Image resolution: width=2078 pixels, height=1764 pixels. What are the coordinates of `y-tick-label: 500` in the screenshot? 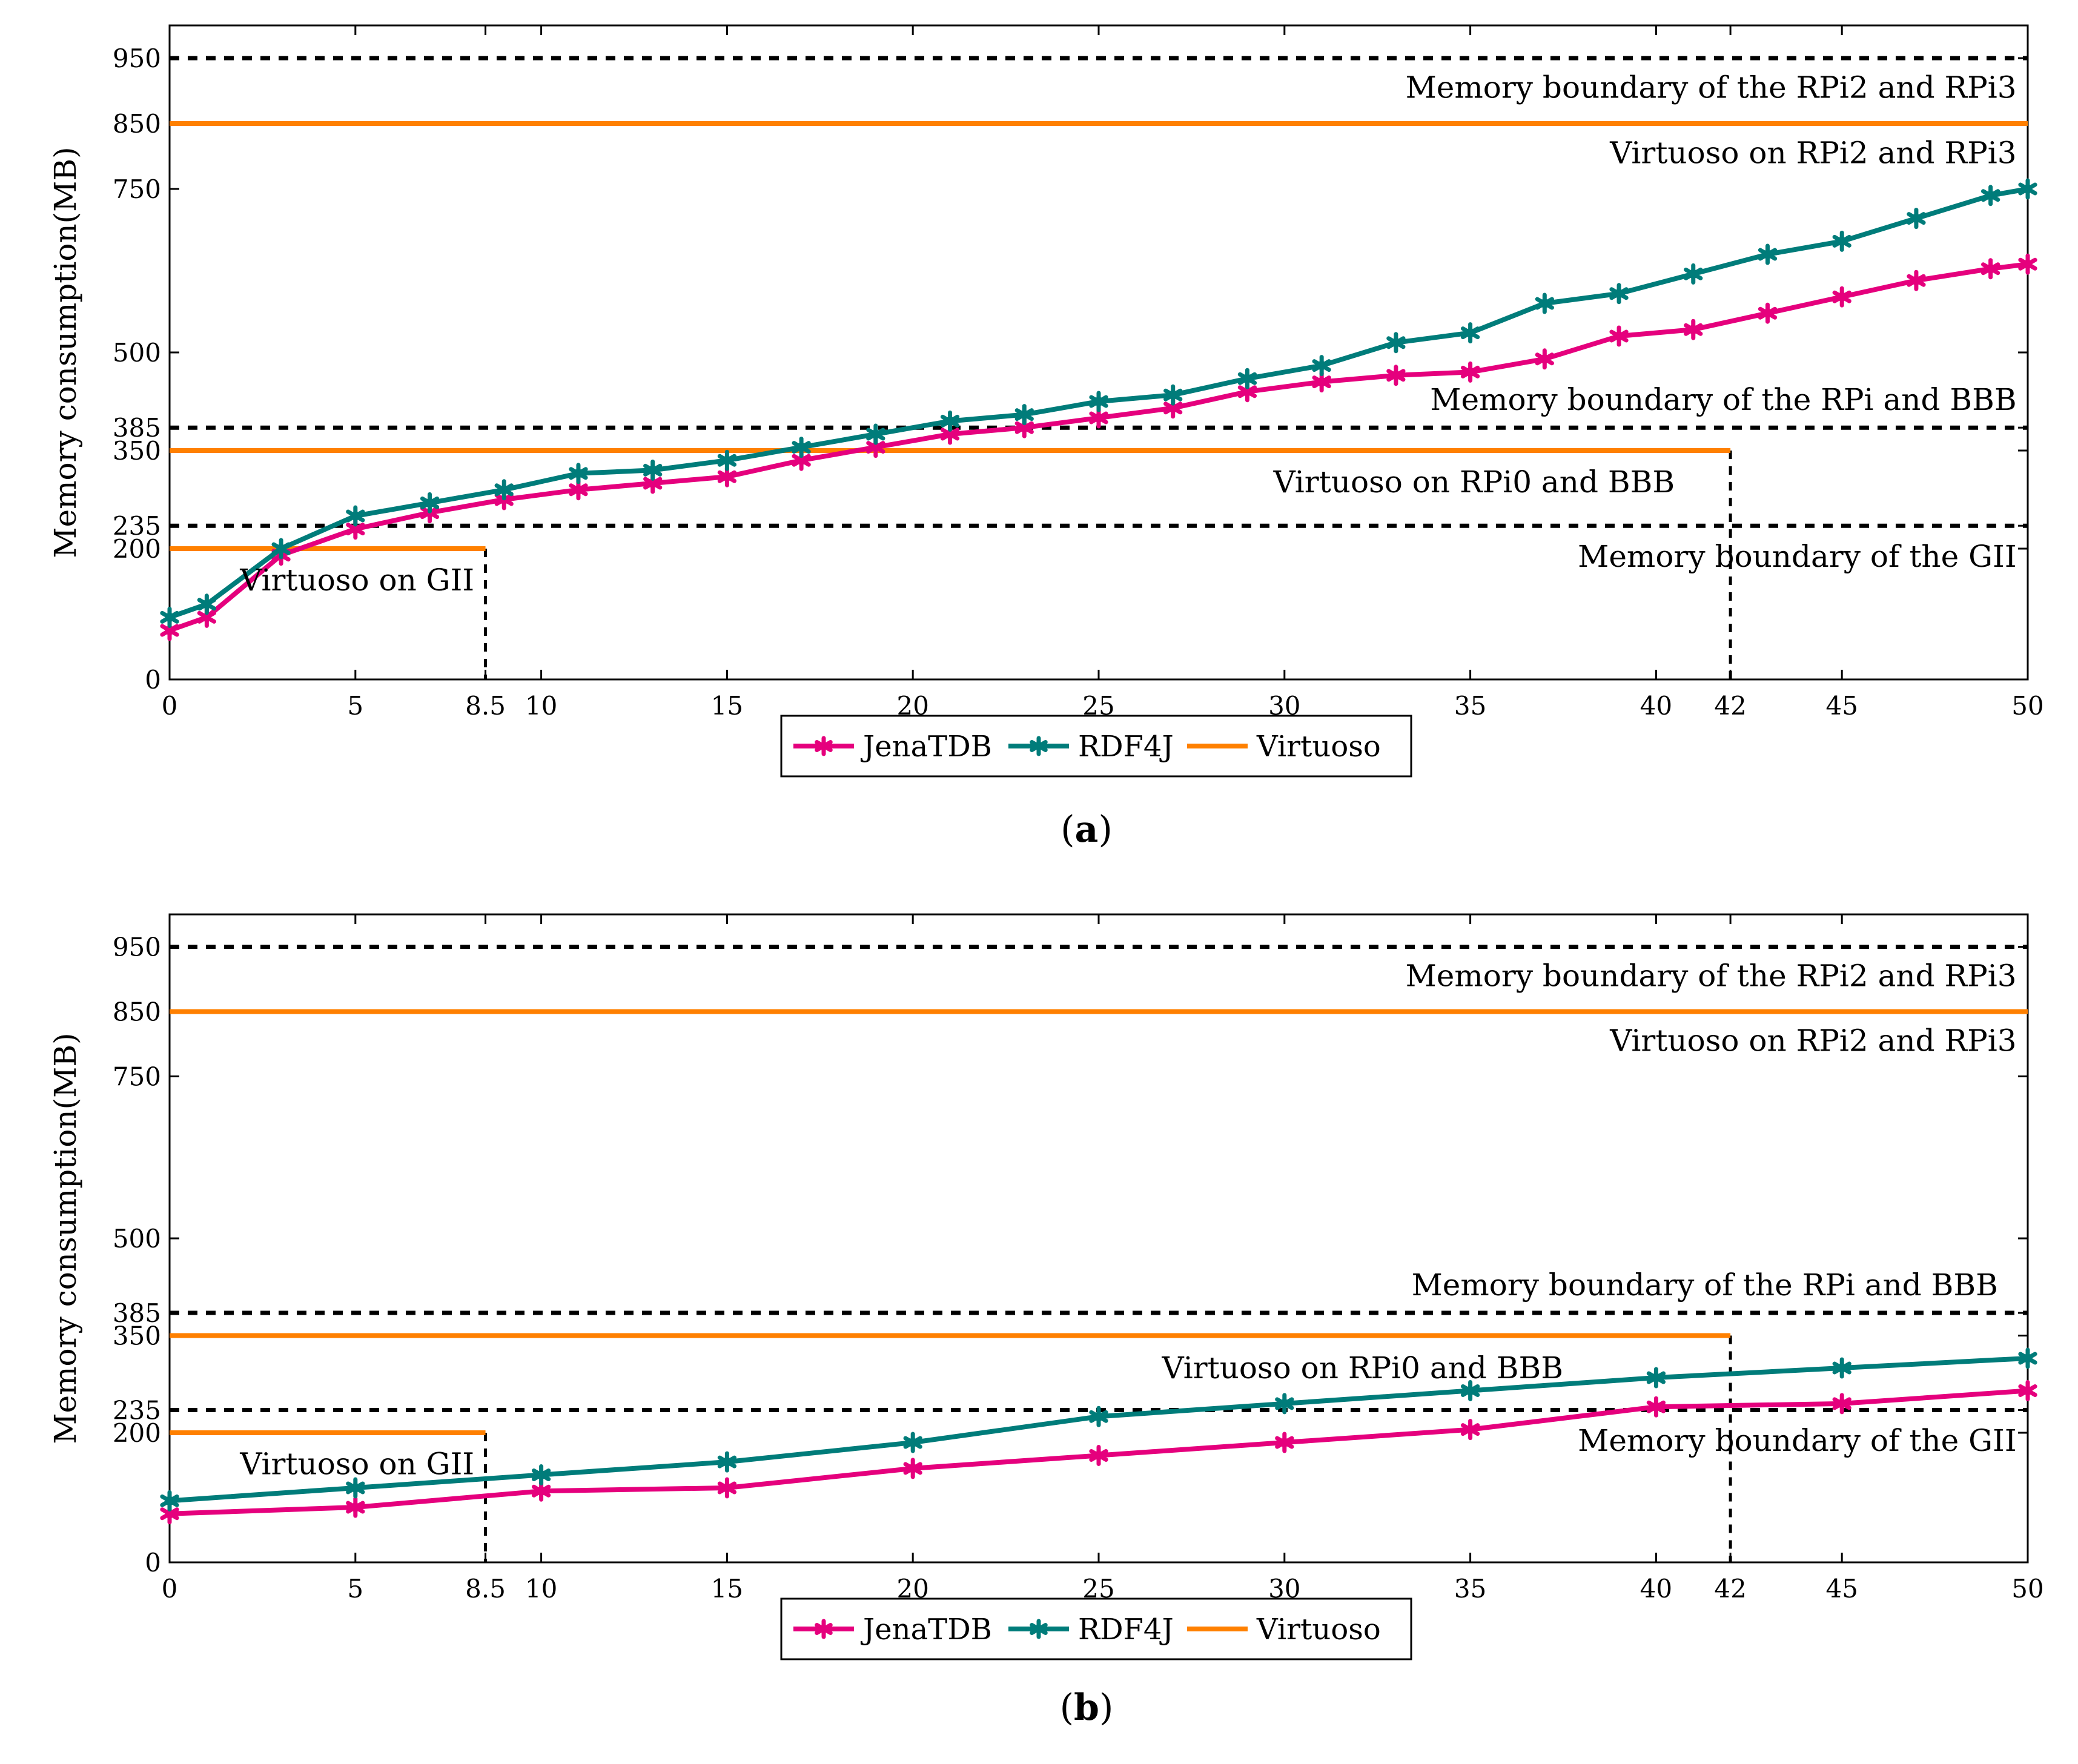 It's located at (137, 1239).